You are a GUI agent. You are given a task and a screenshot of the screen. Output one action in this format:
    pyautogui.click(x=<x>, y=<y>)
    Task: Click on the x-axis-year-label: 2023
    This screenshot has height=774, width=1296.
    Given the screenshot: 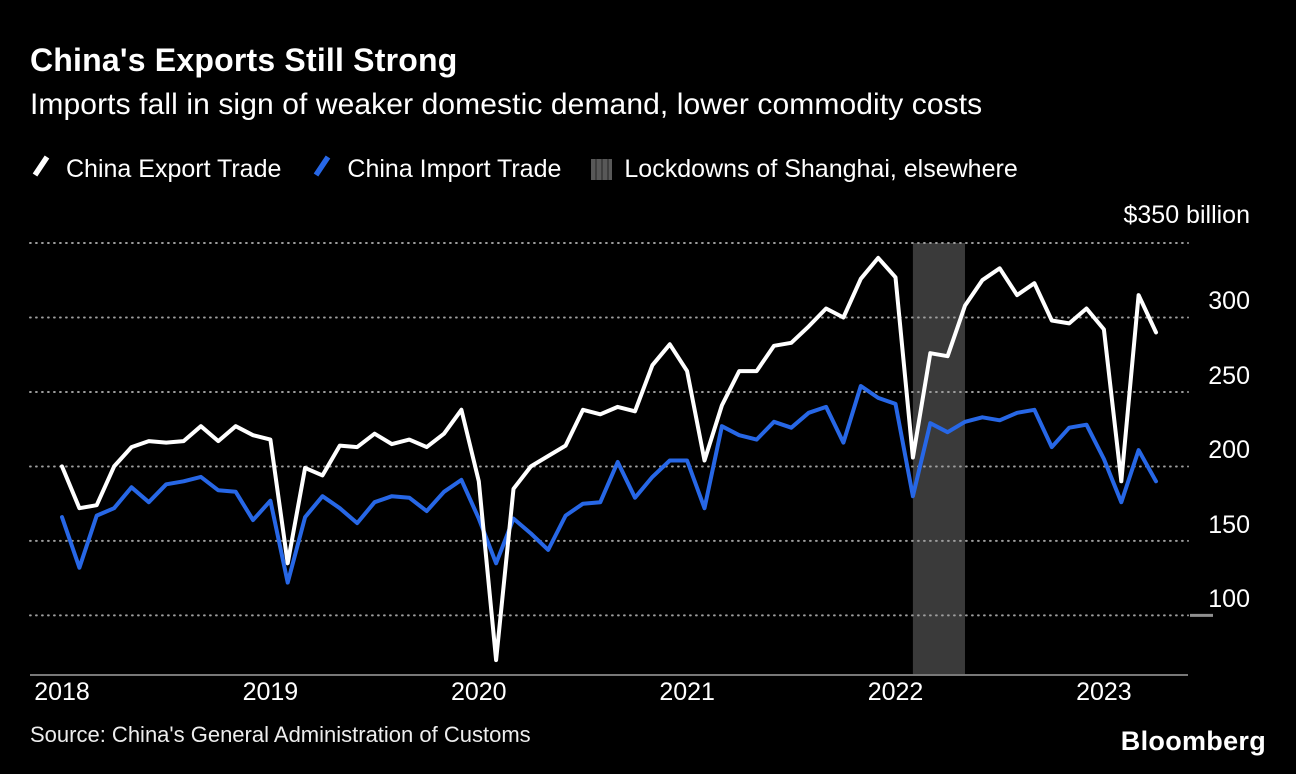 What is the action you would take?
    pyautogui.click(x=1104, y=692)
    